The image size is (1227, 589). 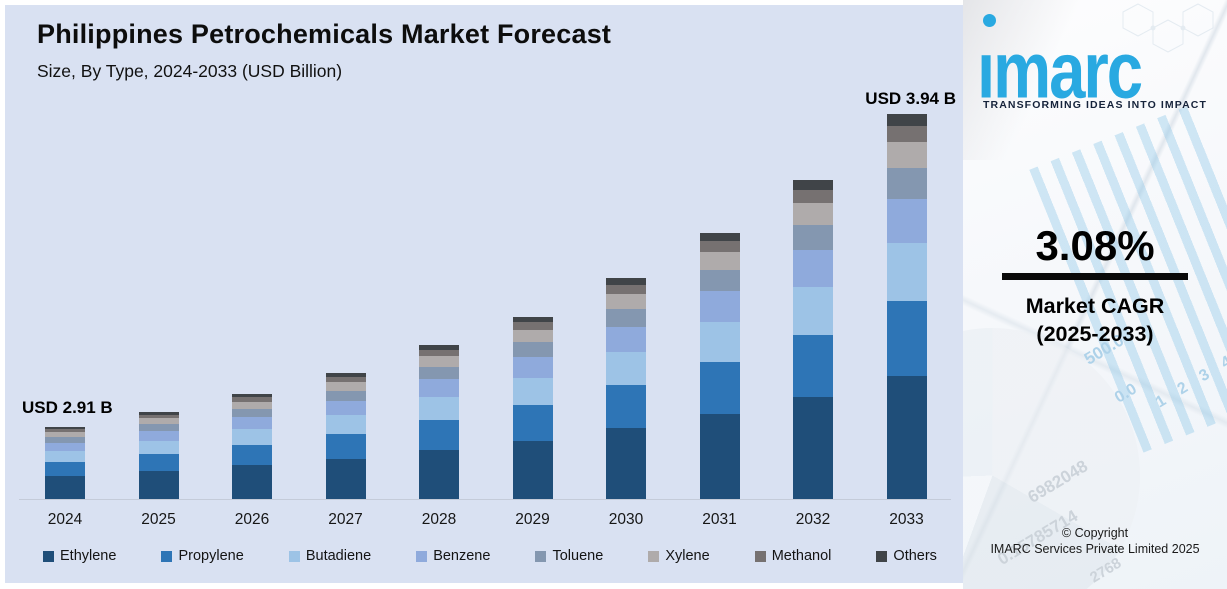 What do you see at coordinates (345, 446) in the screenshot?
I see `bar-segment-2027-propylene` at bounding box center [345, 446].